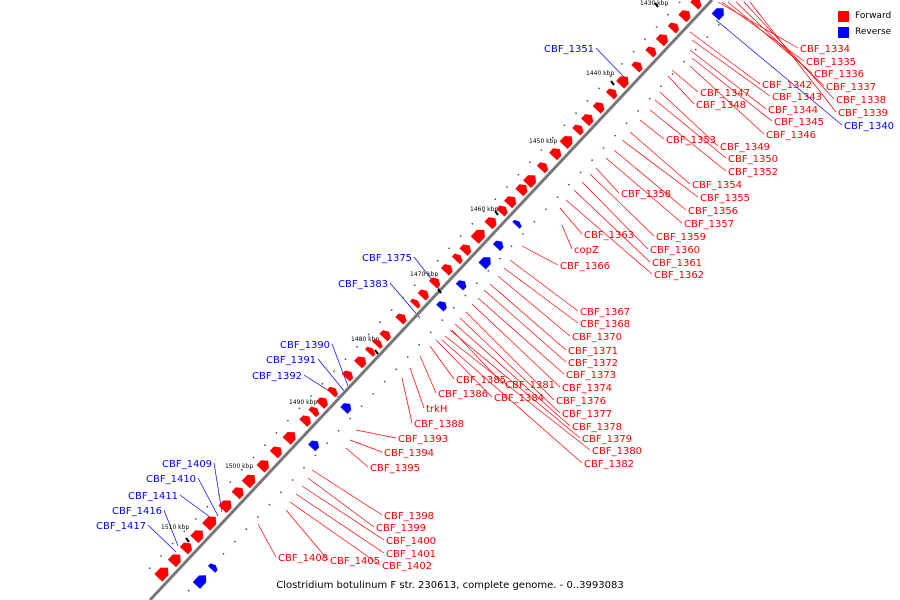 Image resolution: width=900 pixels, height=600 pixels. What do you see at coordinates (423, 439) in the screenshot?
I see `gene-label-cbf-1393: CBF_1393` at bounding box center [423, 439].